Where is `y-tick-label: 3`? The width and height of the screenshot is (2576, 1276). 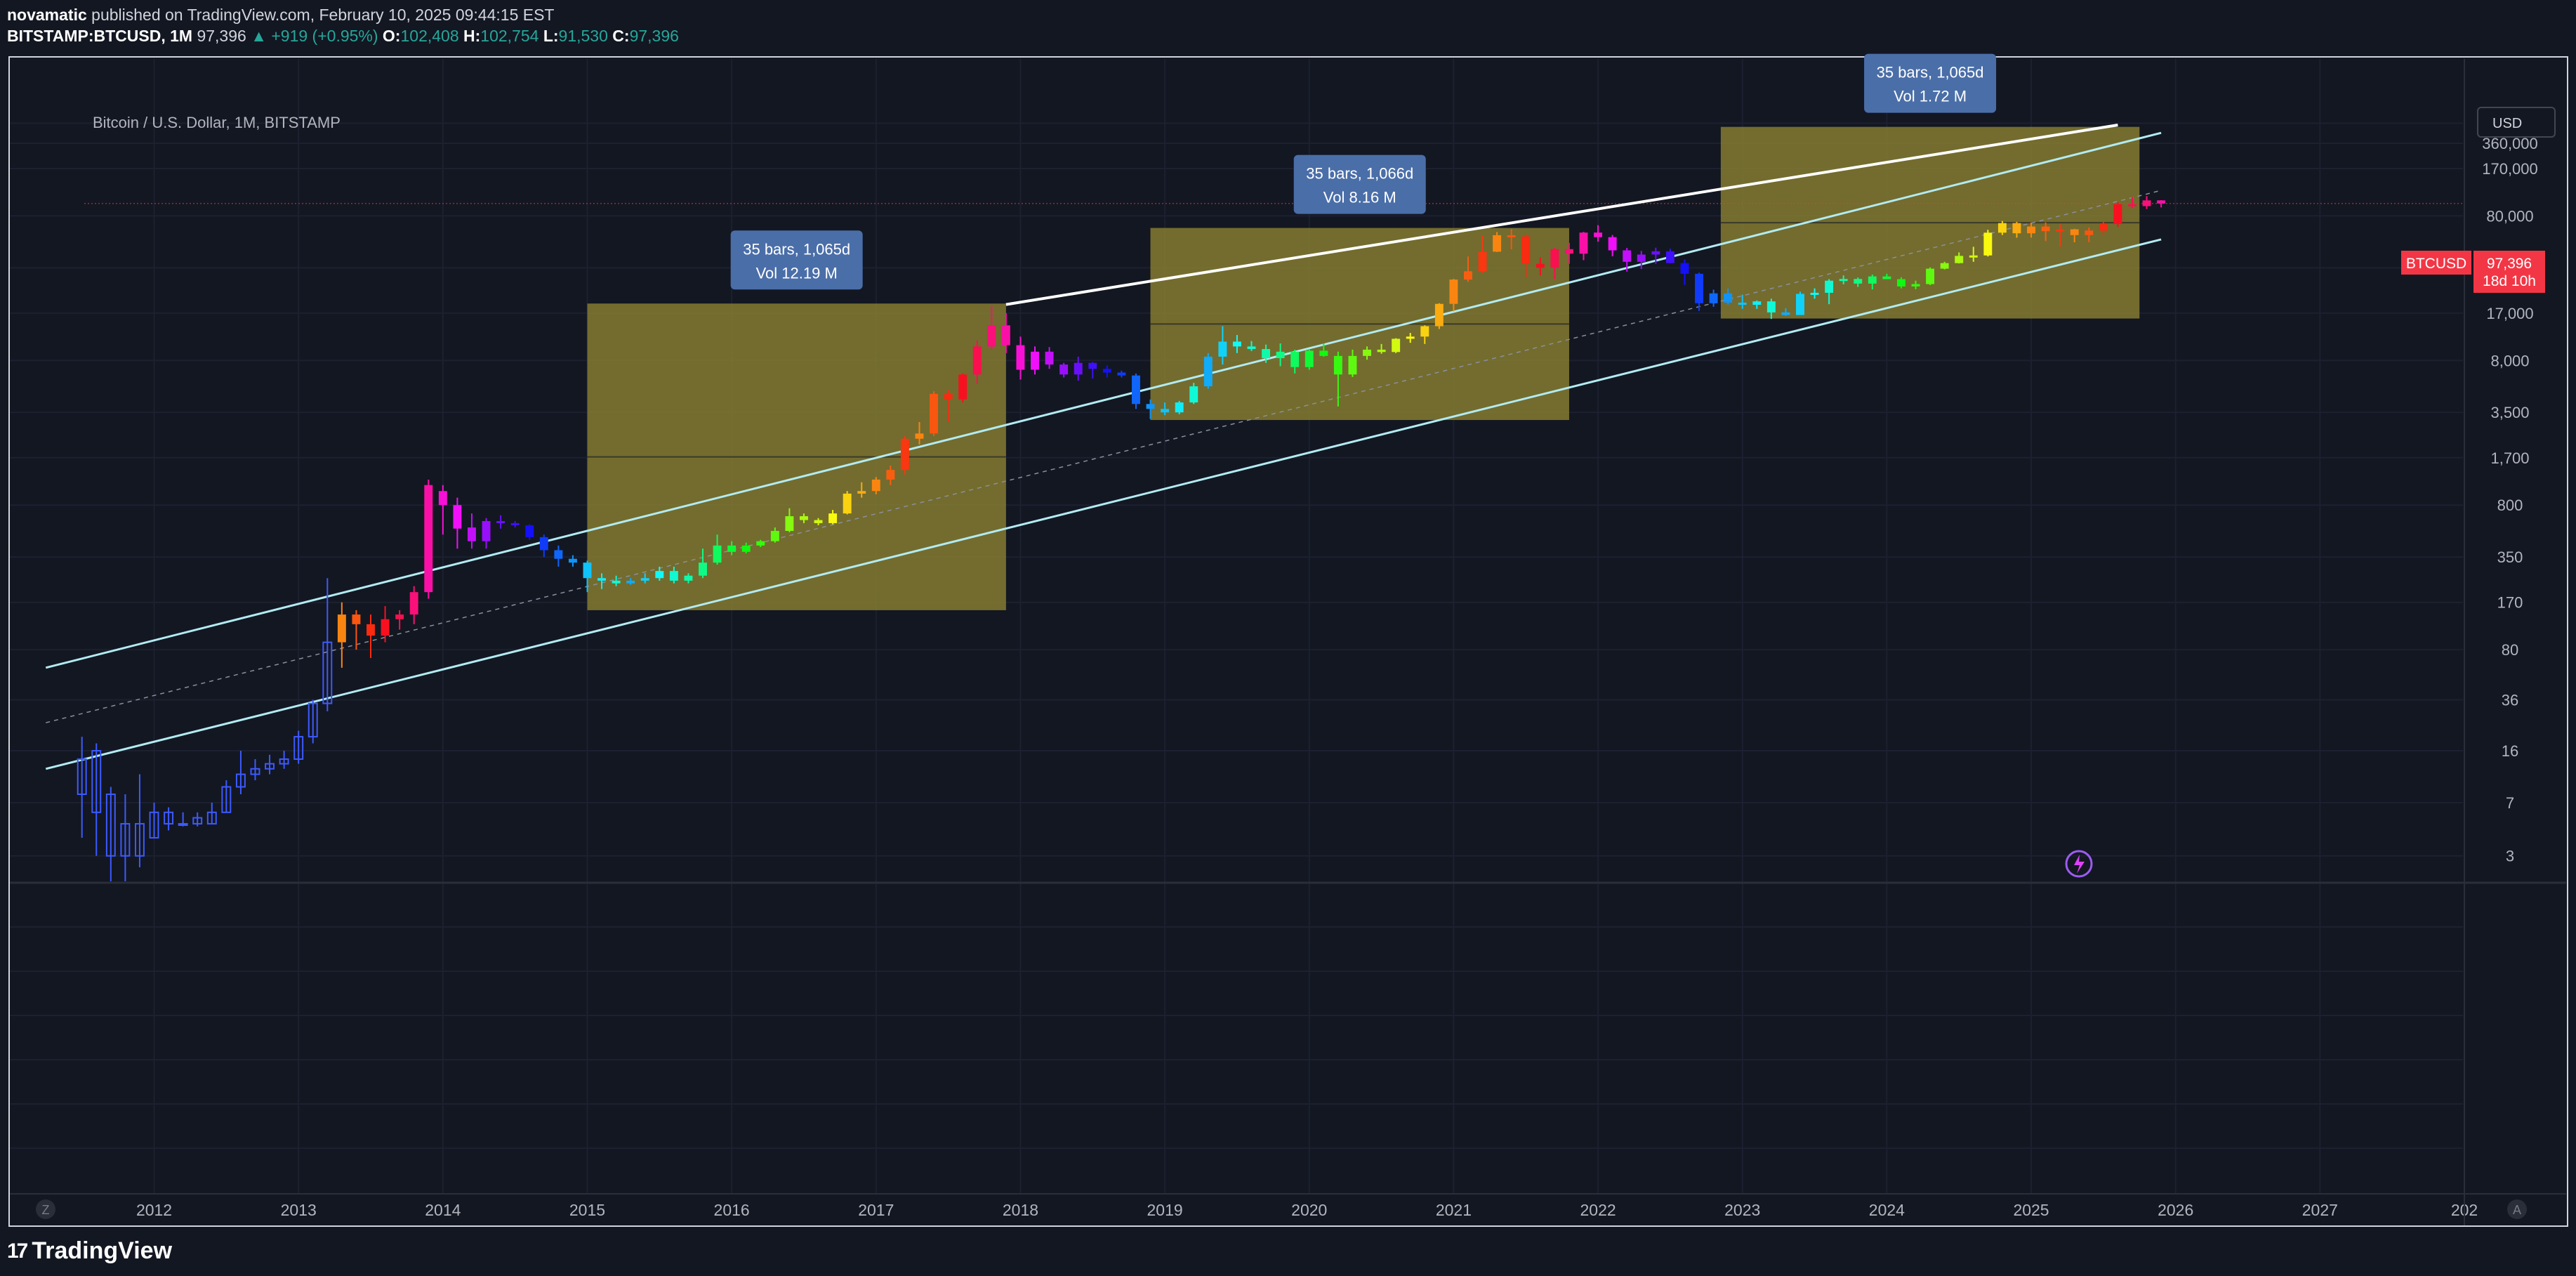
y-tick-label: 3 is located at coordinates (2510, 857).